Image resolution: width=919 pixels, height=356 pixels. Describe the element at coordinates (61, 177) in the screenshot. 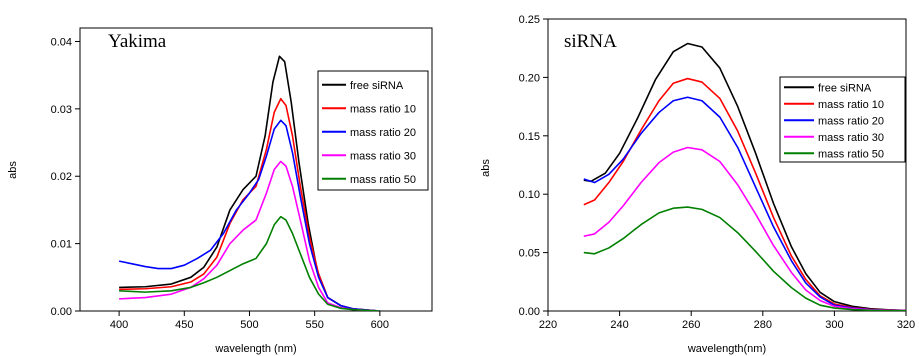

I see `y-tick-label: 0.02` at that location.